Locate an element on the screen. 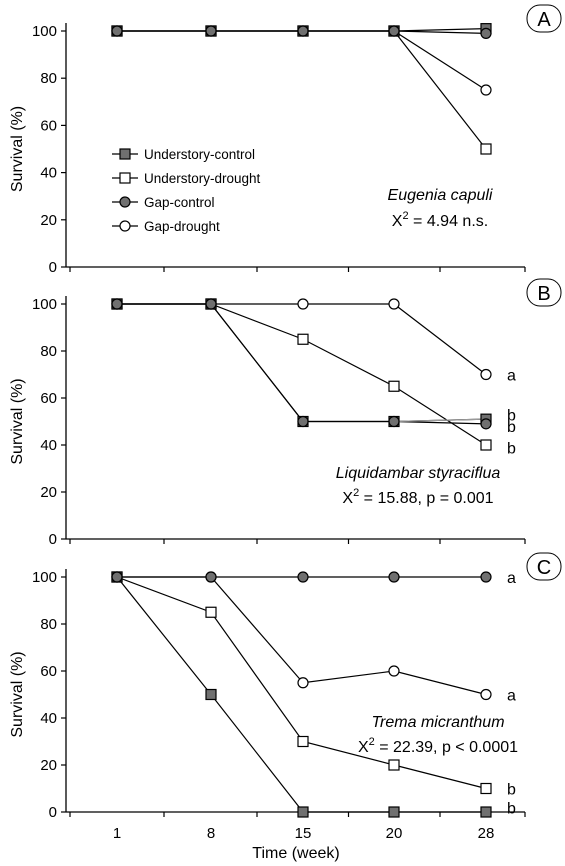  species-label: Trema micranthum is located at coordinates (437, 722).